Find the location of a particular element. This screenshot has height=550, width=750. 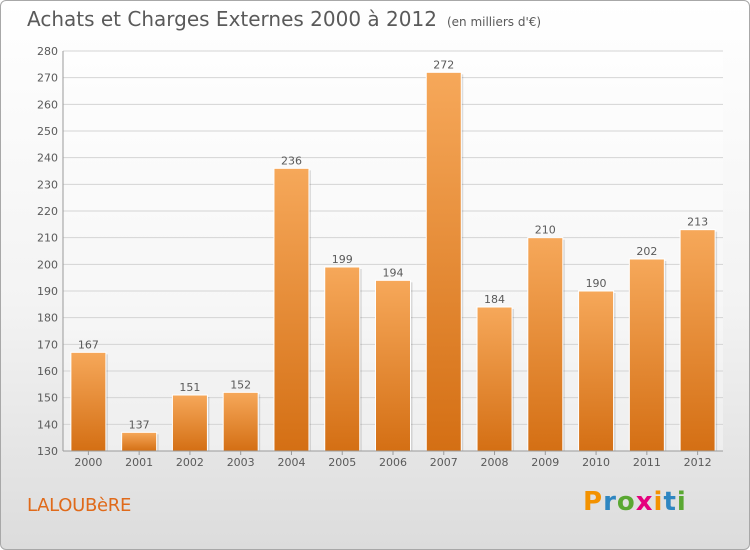

unit-note: (en milliers d'€) is located at coordinates (494, 22).